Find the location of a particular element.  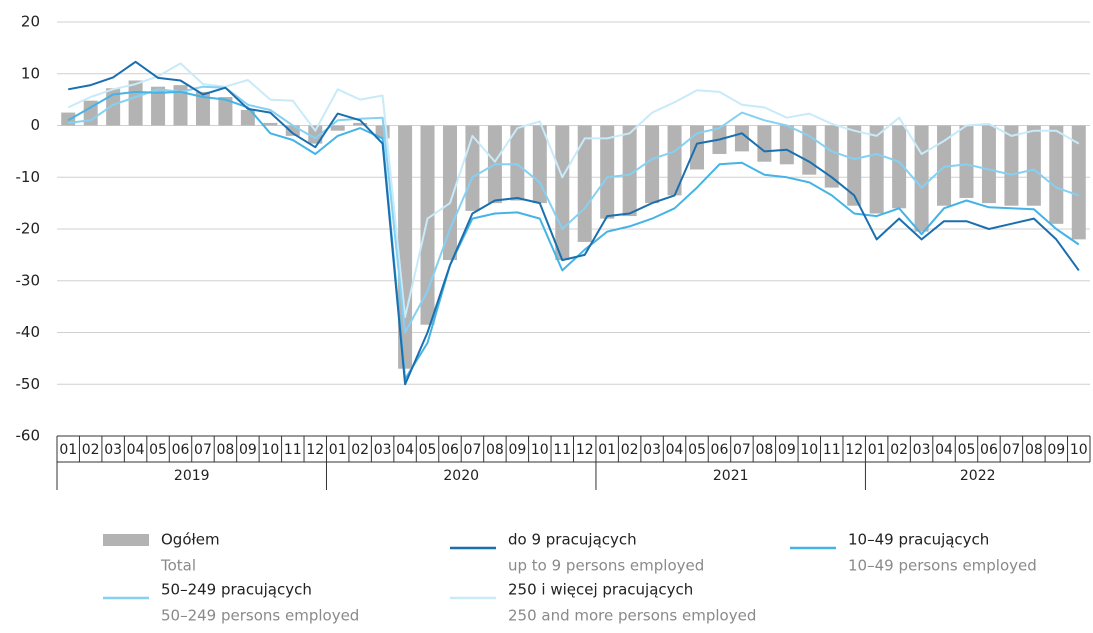

legend-label: Ogółem is located at coordinates (190, 540).